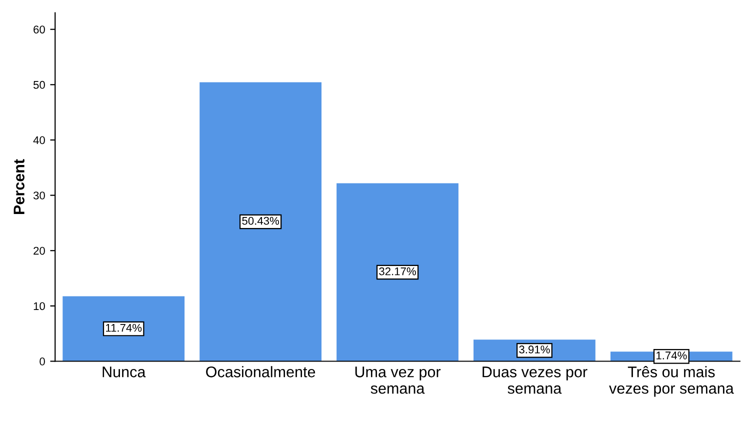 Image resolution: width=755 pixels, height=425 pixels. What do you see at coordinates (39, 30) in the screenshot?
I see `y-tick-label: 60` at bounding box center [39, 30].